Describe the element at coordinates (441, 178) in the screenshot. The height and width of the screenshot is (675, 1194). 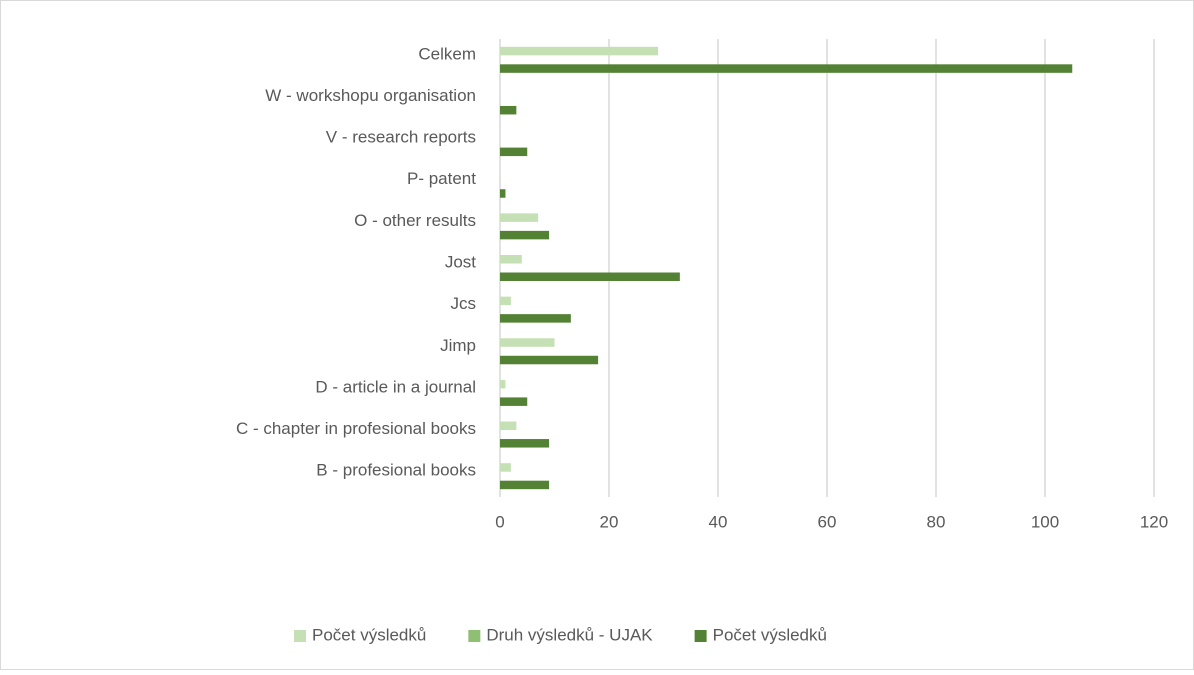
I see `y-tick-label: P- patent` at that location.